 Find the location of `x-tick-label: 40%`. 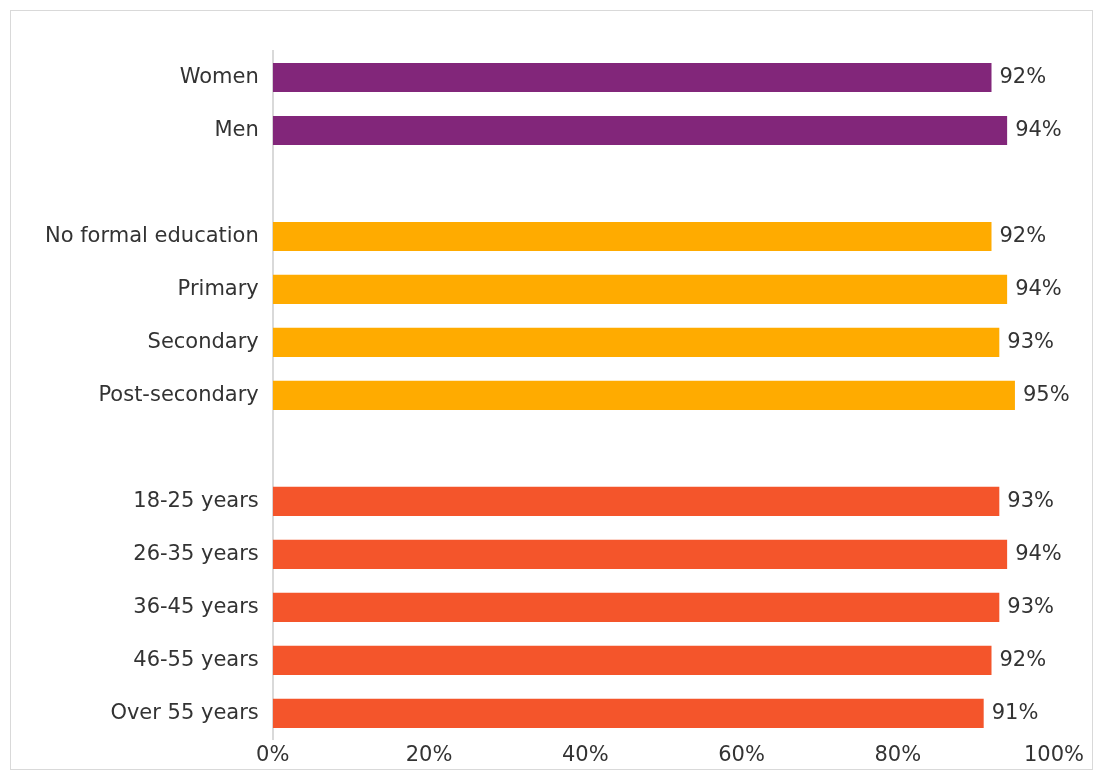

x-tick-label: 40% is located at coordinates (585, 753).